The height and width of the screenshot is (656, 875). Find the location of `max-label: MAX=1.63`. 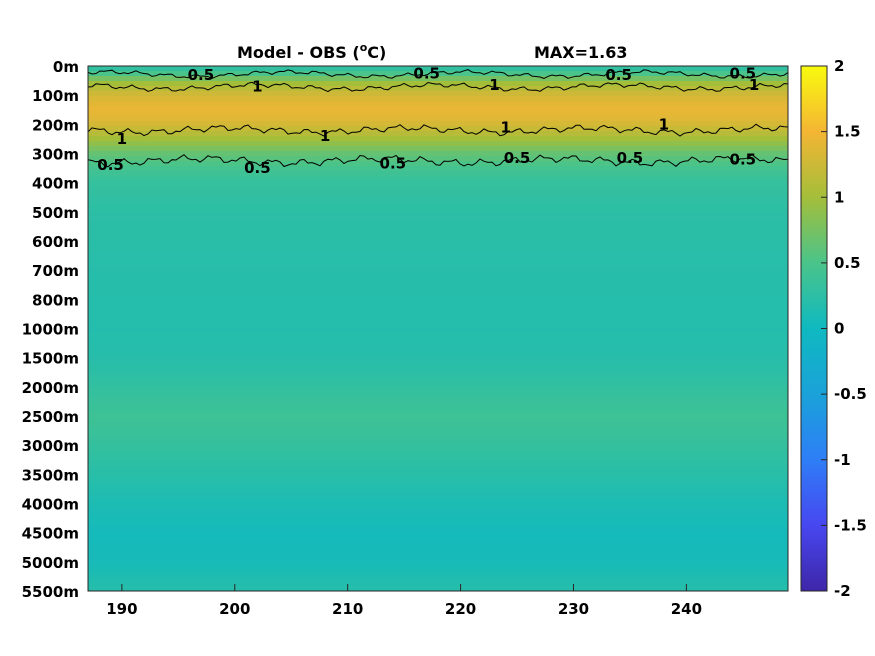

max-label: MAX=1.63 is located at coordinates (581, 52).